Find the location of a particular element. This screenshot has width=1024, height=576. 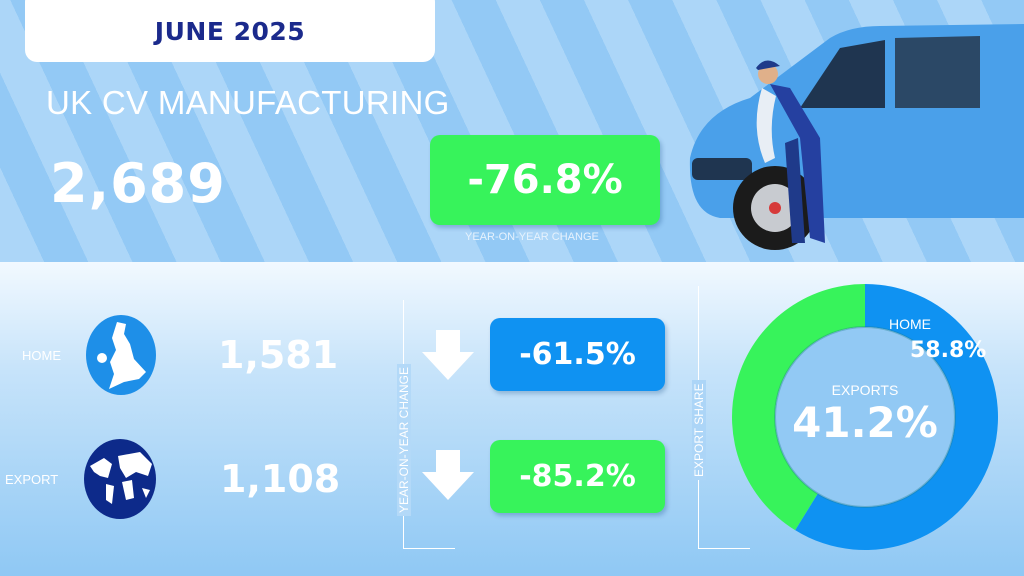

total-yoy-badge: -76.8% is located at coordinates (545, 180).